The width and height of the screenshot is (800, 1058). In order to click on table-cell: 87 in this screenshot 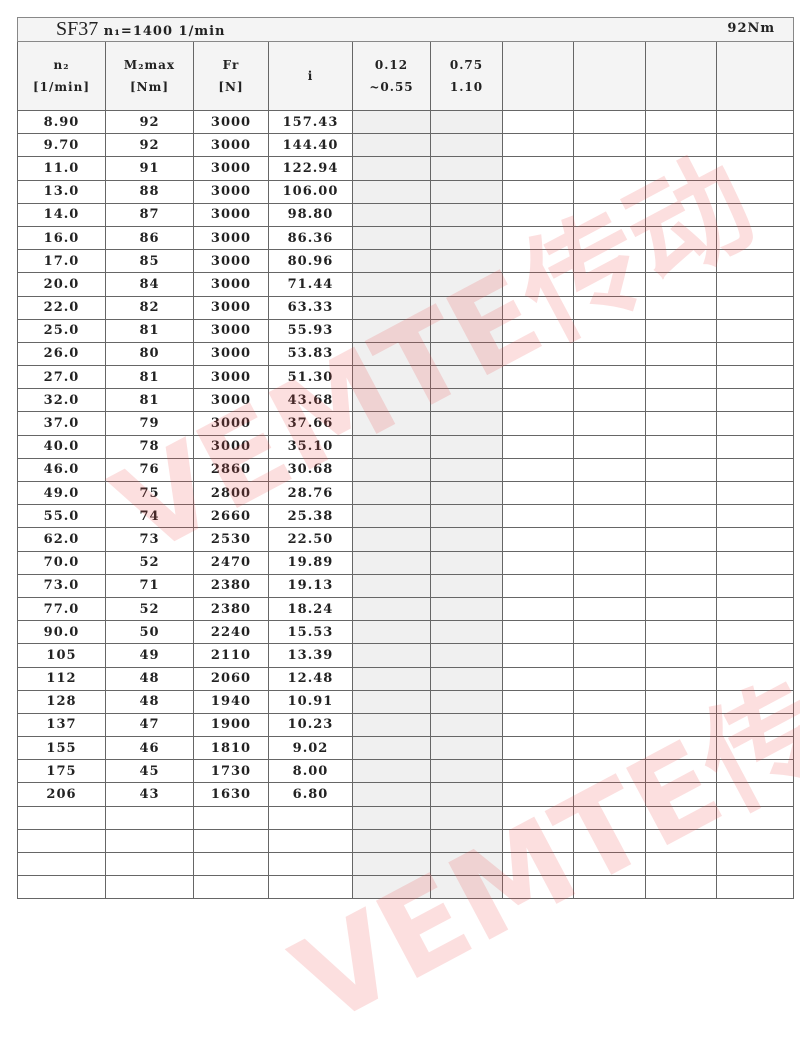, I will do `click(149, 214)`.